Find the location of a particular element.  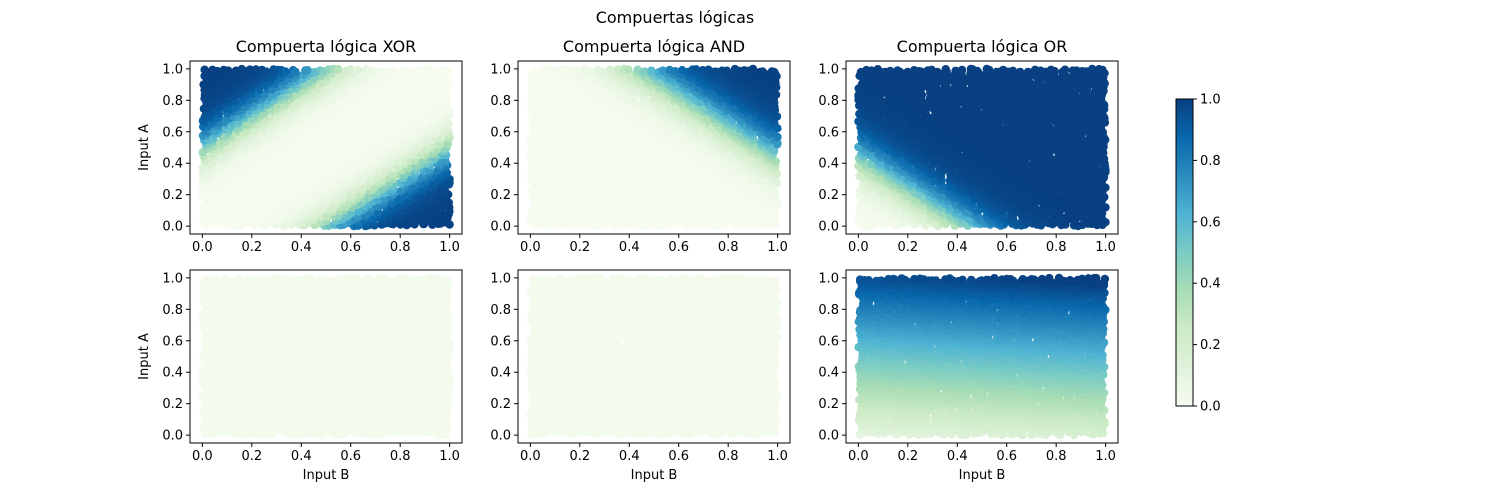

axes-frame is located at coordinates (326, 147).